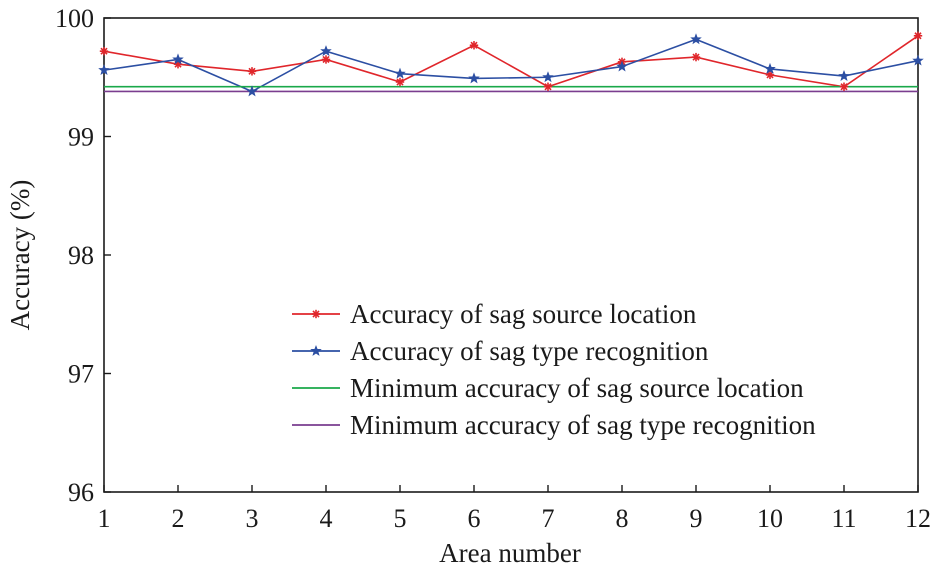 The width and height of the screenshot is (936, 571). What do you see at coordinates (178, 518) in the screenshot?
I see `x-tick-label: 2` at bounding box center [178, 518].